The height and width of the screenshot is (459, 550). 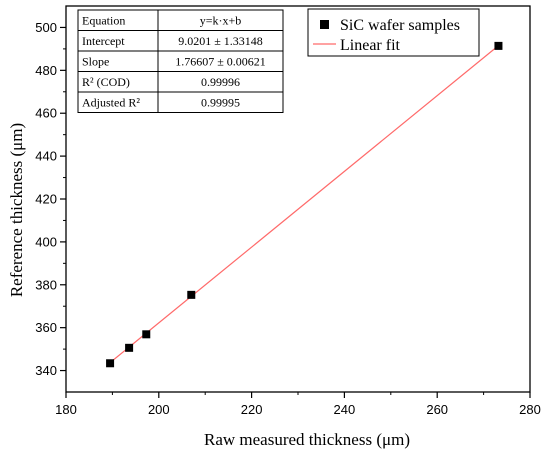 What do you see at coordinates (46, 27) in the screenshot?
I see `y-tick-label: 500` at bounding box center [46, 27].